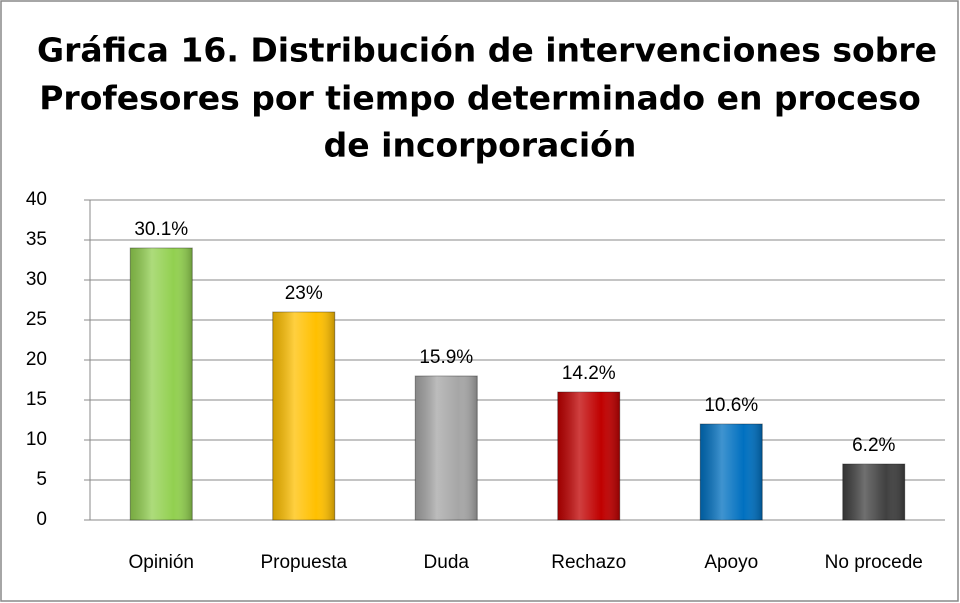 Image resolution: width=960 pixels, height=603 pixels. Describe the element at coordinates (446, 357) in the screenshot. I see `data-label: 15.9%` at that location.